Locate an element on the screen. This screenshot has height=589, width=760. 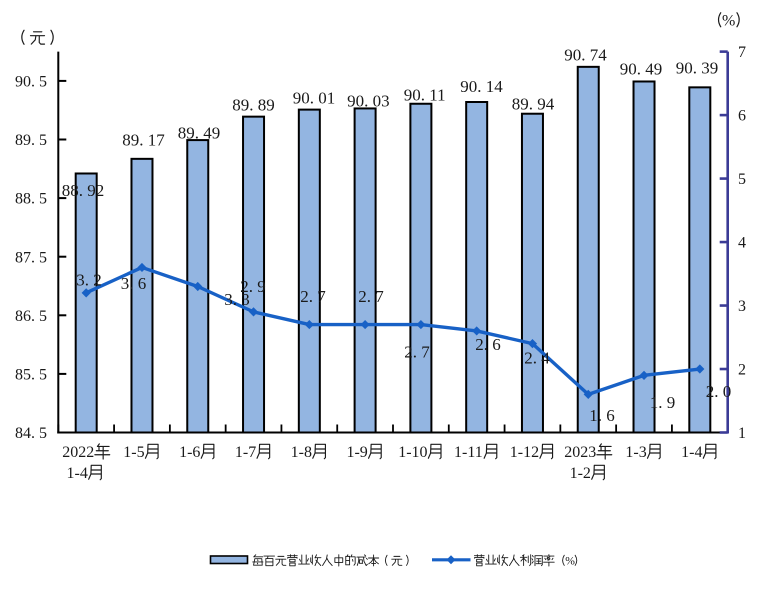
svg-text: 1-9 is located at coordinates (356, 452).